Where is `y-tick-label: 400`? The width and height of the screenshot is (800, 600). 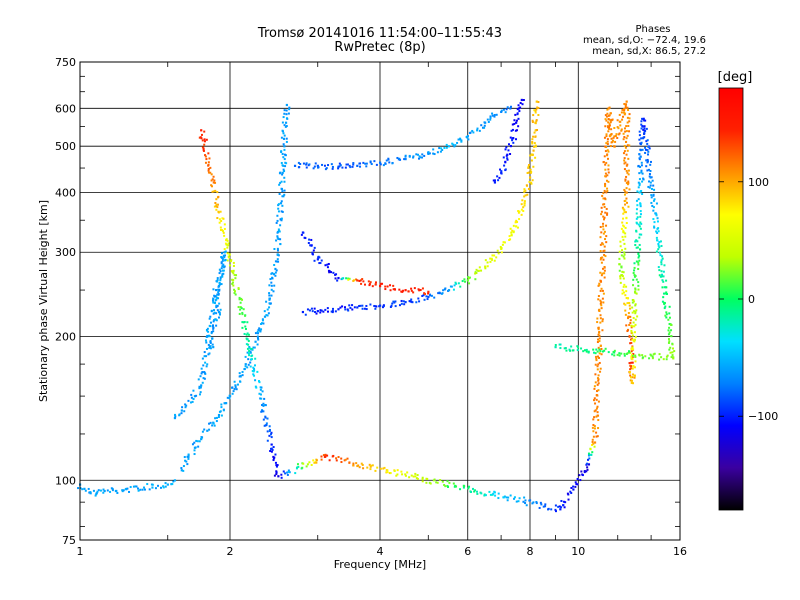
y-tick-label: 400 is located at coordinates (65, 192).